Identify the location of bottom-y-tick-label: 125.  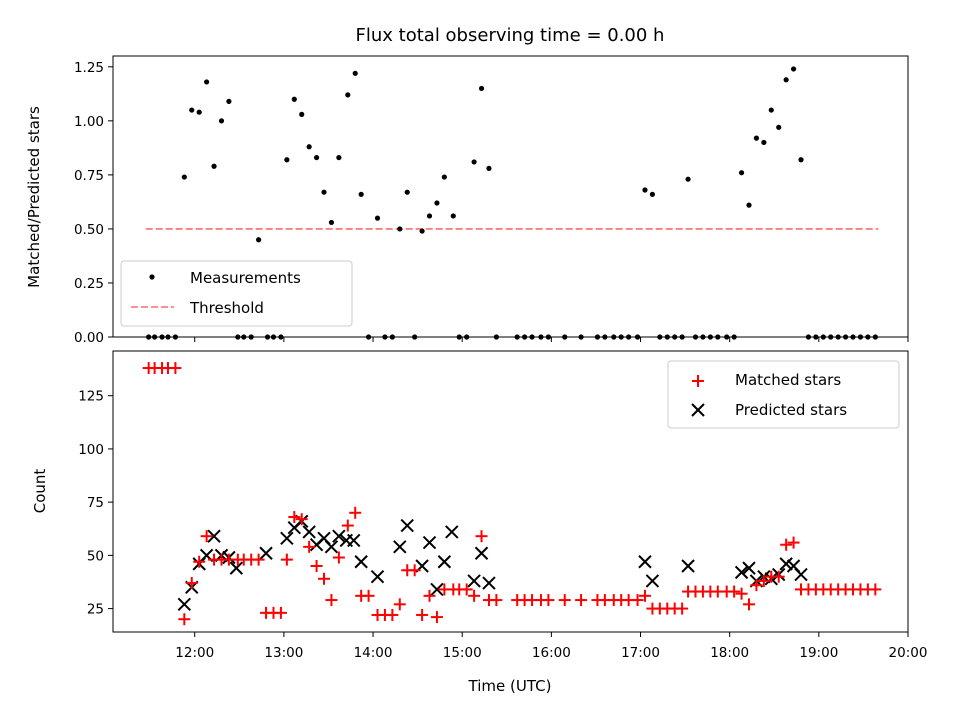
(91, 397).